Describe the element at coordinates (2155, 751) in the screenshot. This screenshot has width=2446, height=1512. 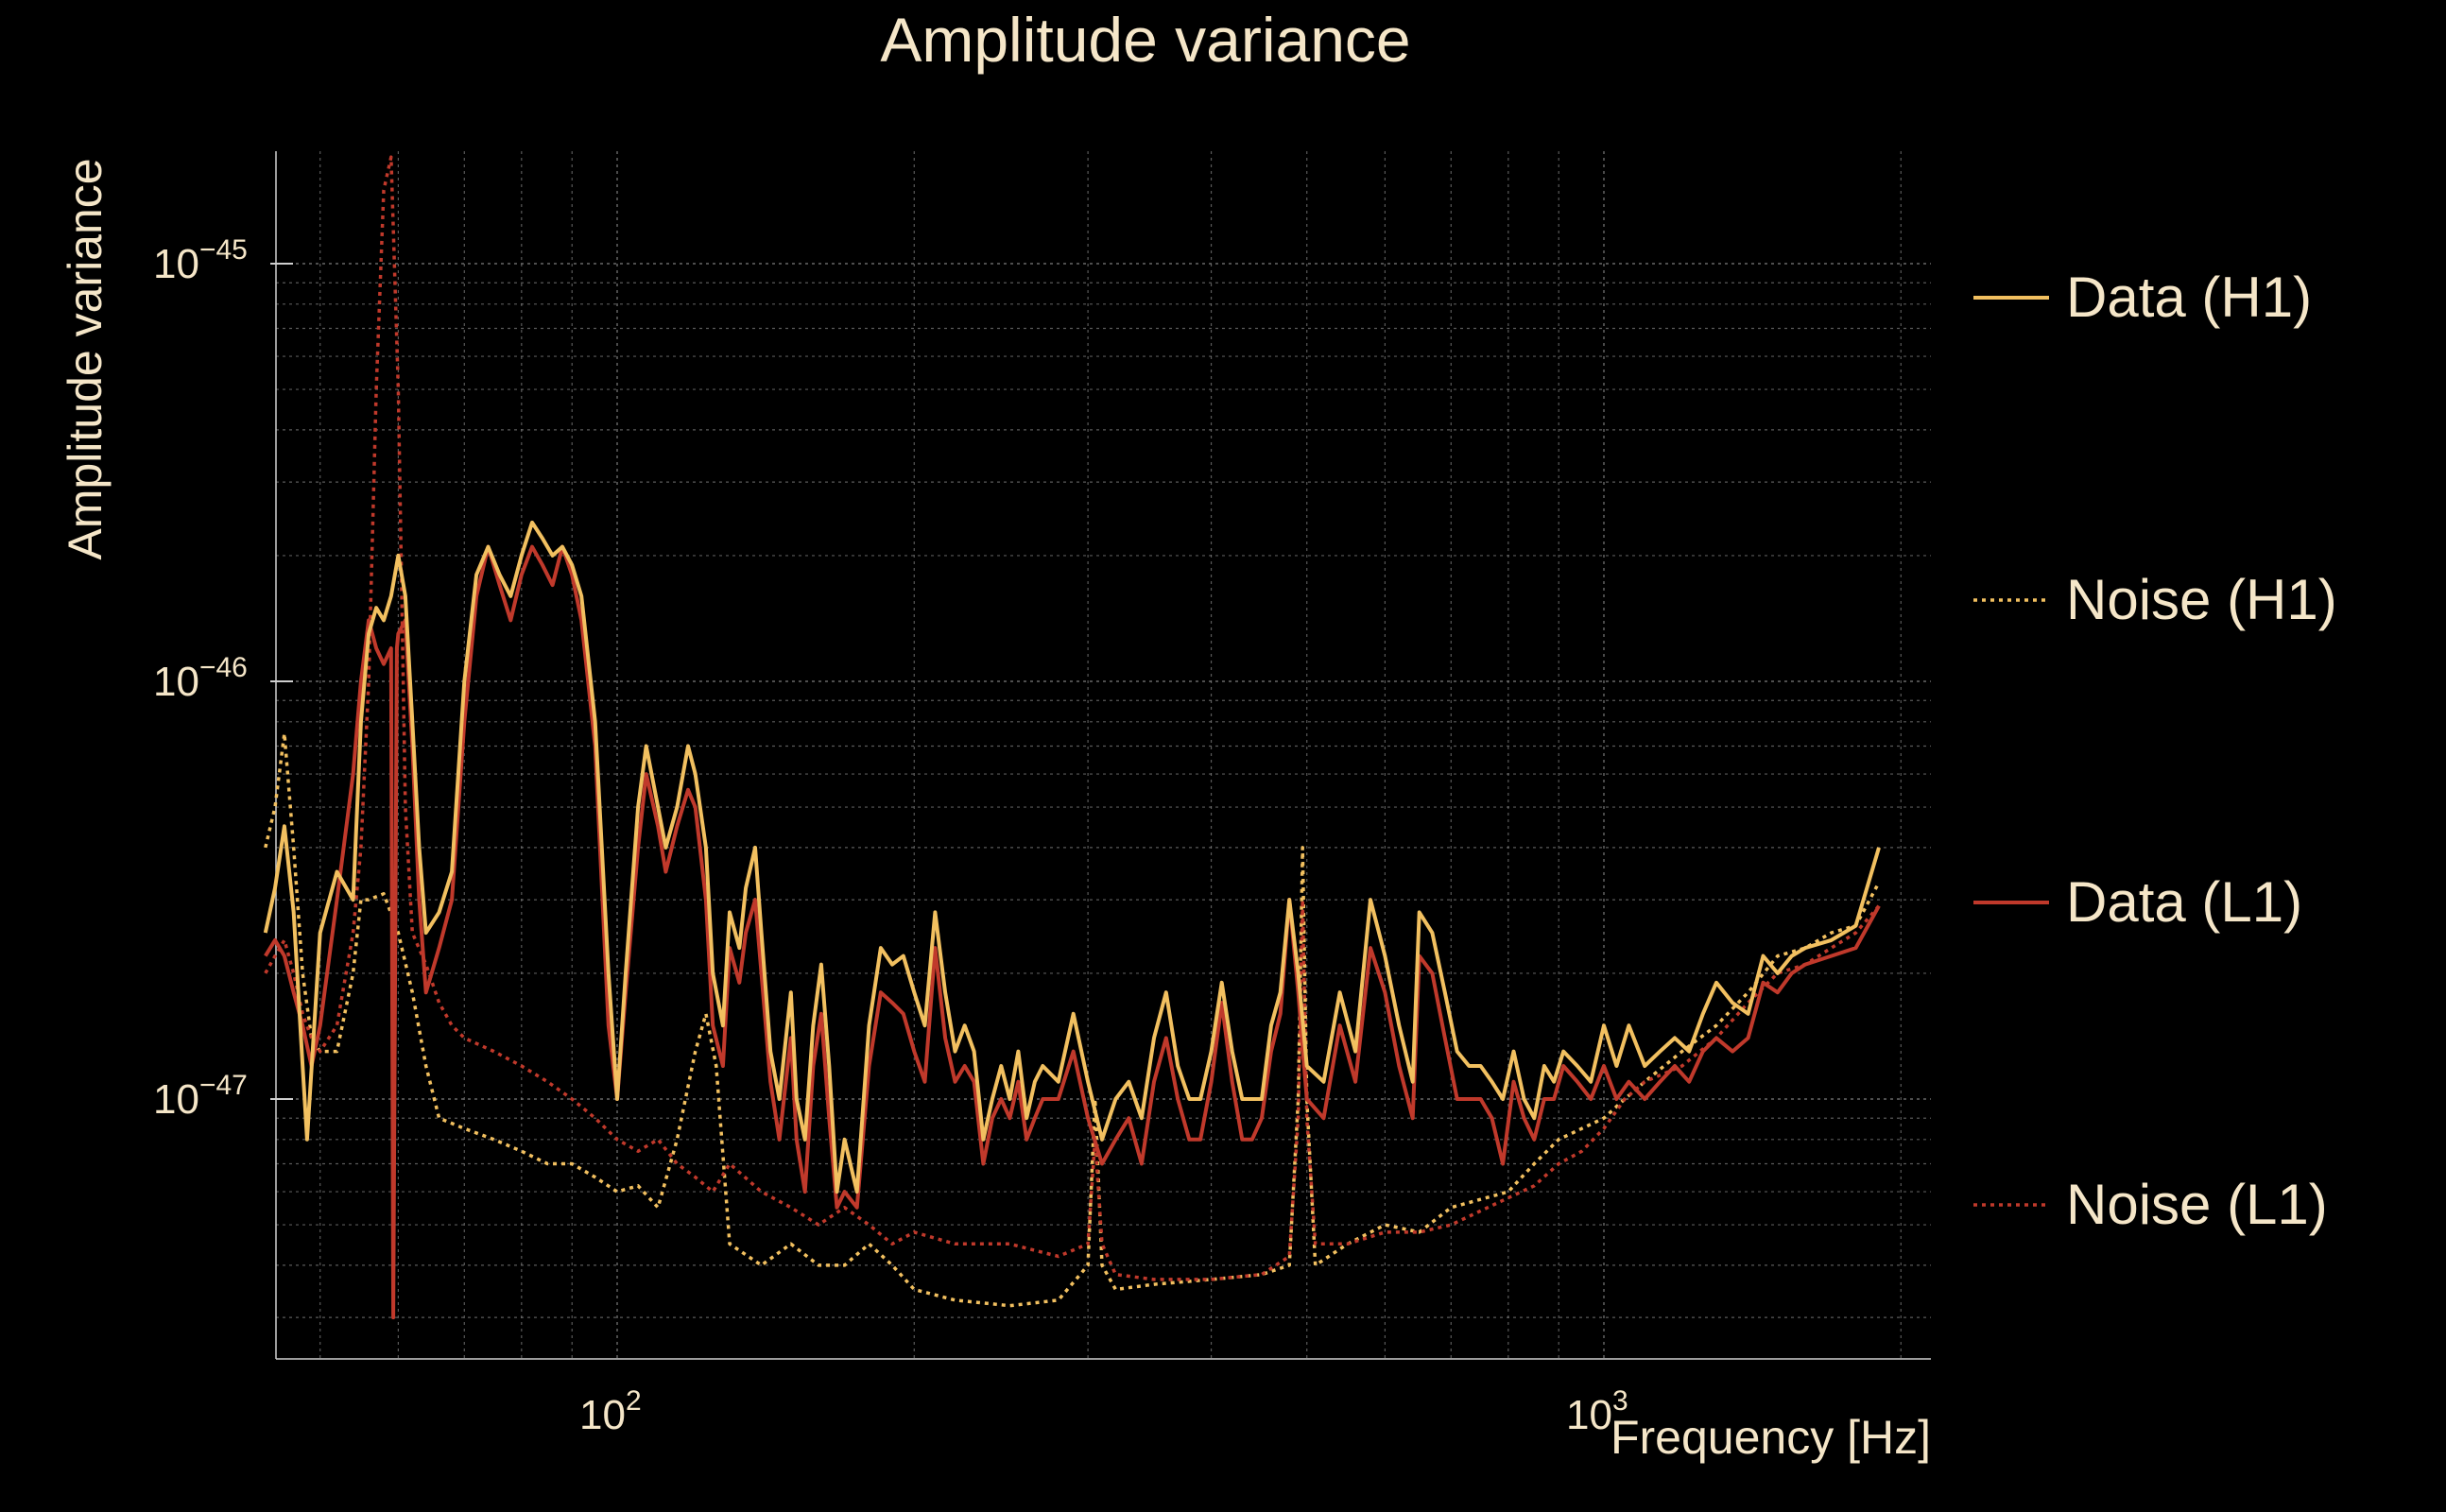
I see `legend: Data (H1) Noise (H1) Data (L1) Noise (L1)` at that location.